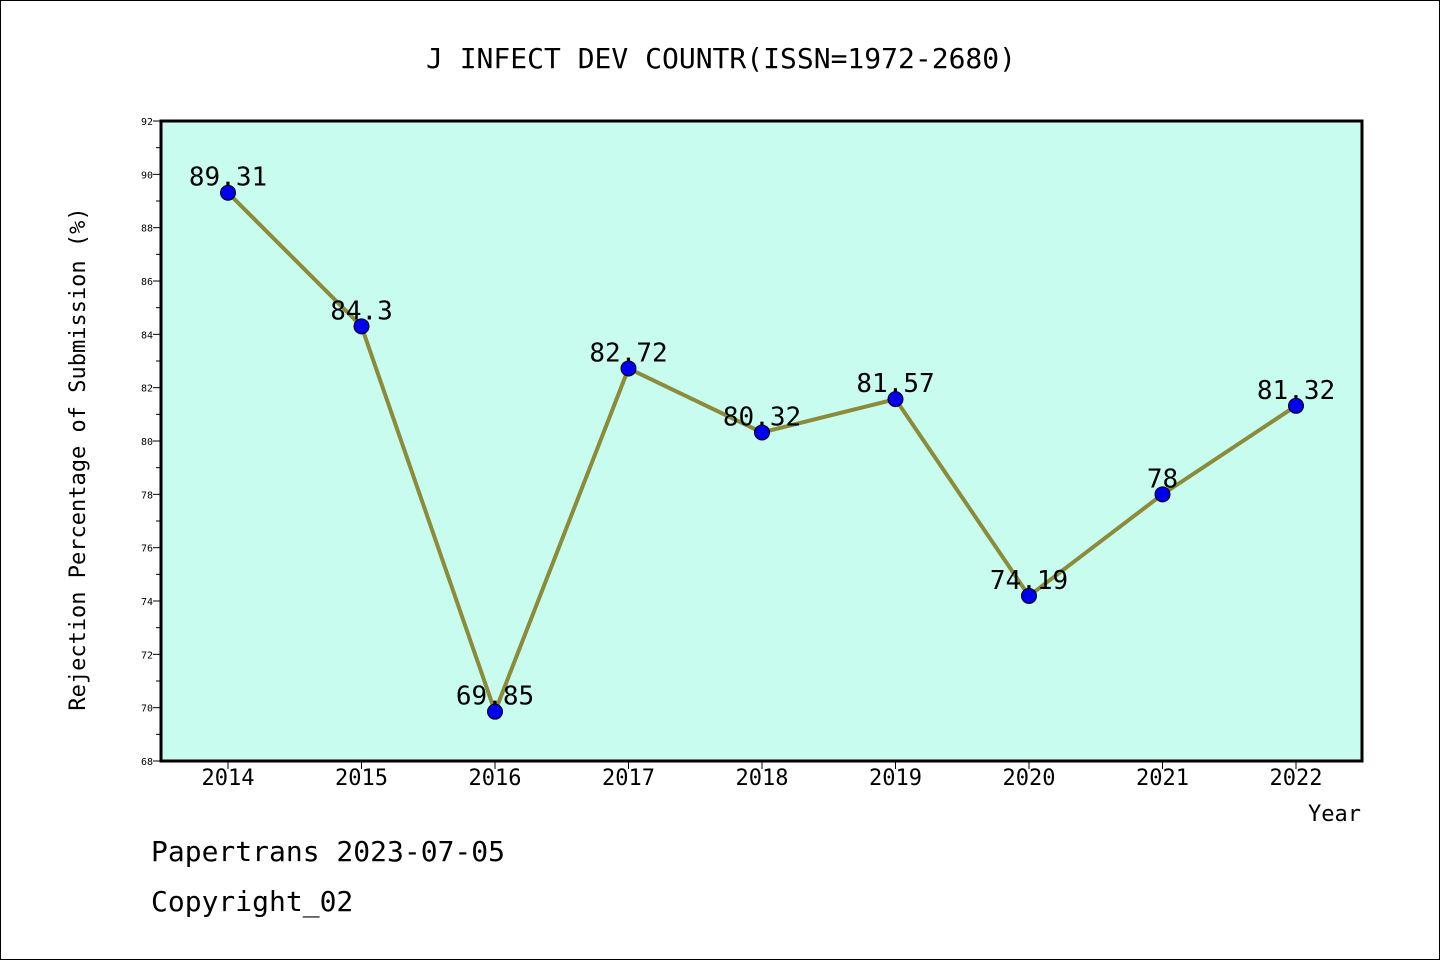 Image resolution: width=1440 pixels, height=961 pixels. I want to click on y-tick-label: 82, so click(147, 389).